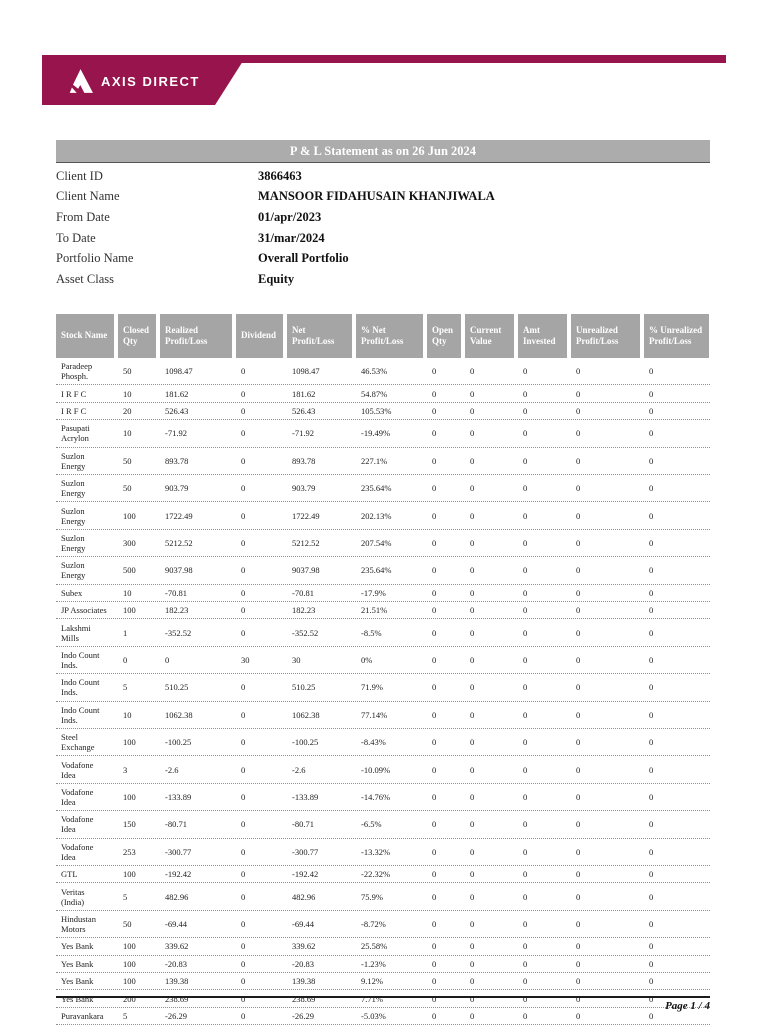 The height and width of the screenshot is (1025, 768). What do you see at coordinates (83, 216) in the screenshot?
I see `from-date-label: From Date` at bounding box center [83, 216].